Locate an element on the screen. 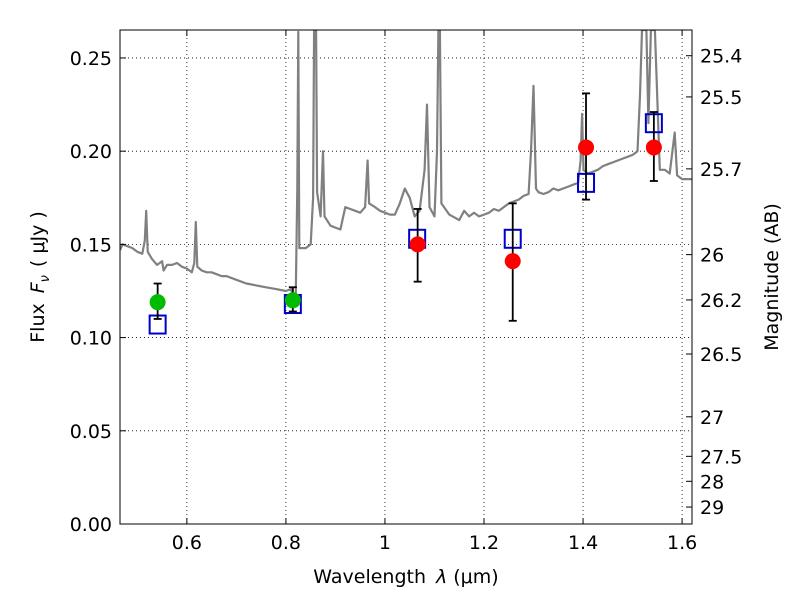  y-tick-label: 0.25 is located at coordinates (91, 59).